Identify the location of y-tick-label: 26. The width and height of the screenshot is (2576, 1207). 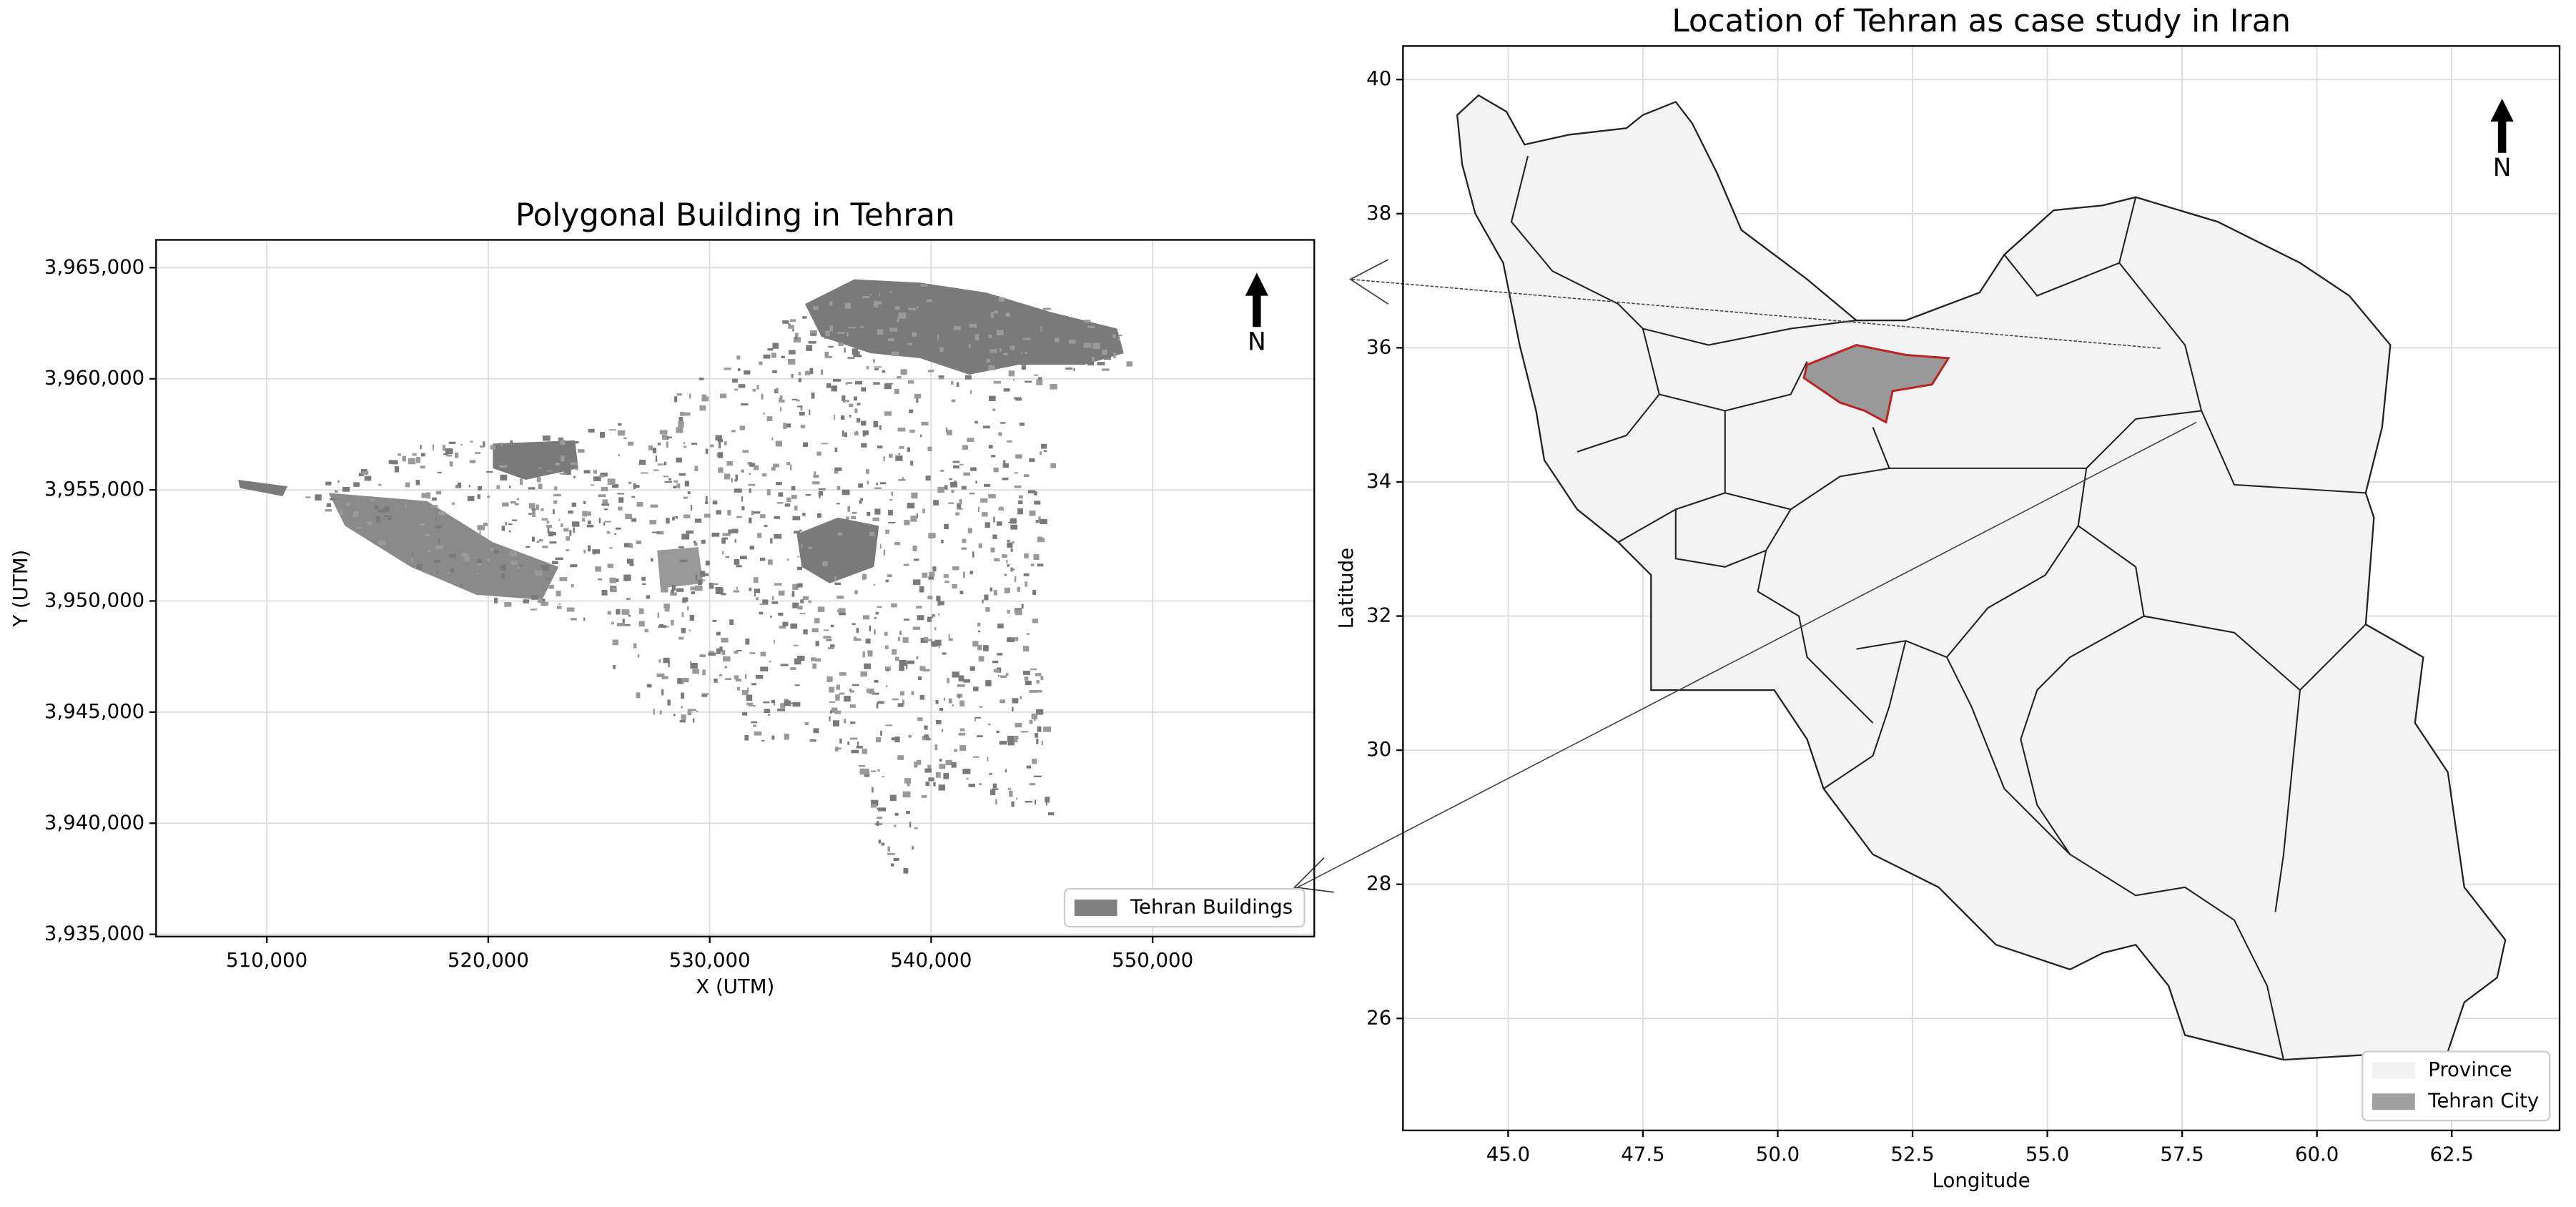
(1378, 1017).